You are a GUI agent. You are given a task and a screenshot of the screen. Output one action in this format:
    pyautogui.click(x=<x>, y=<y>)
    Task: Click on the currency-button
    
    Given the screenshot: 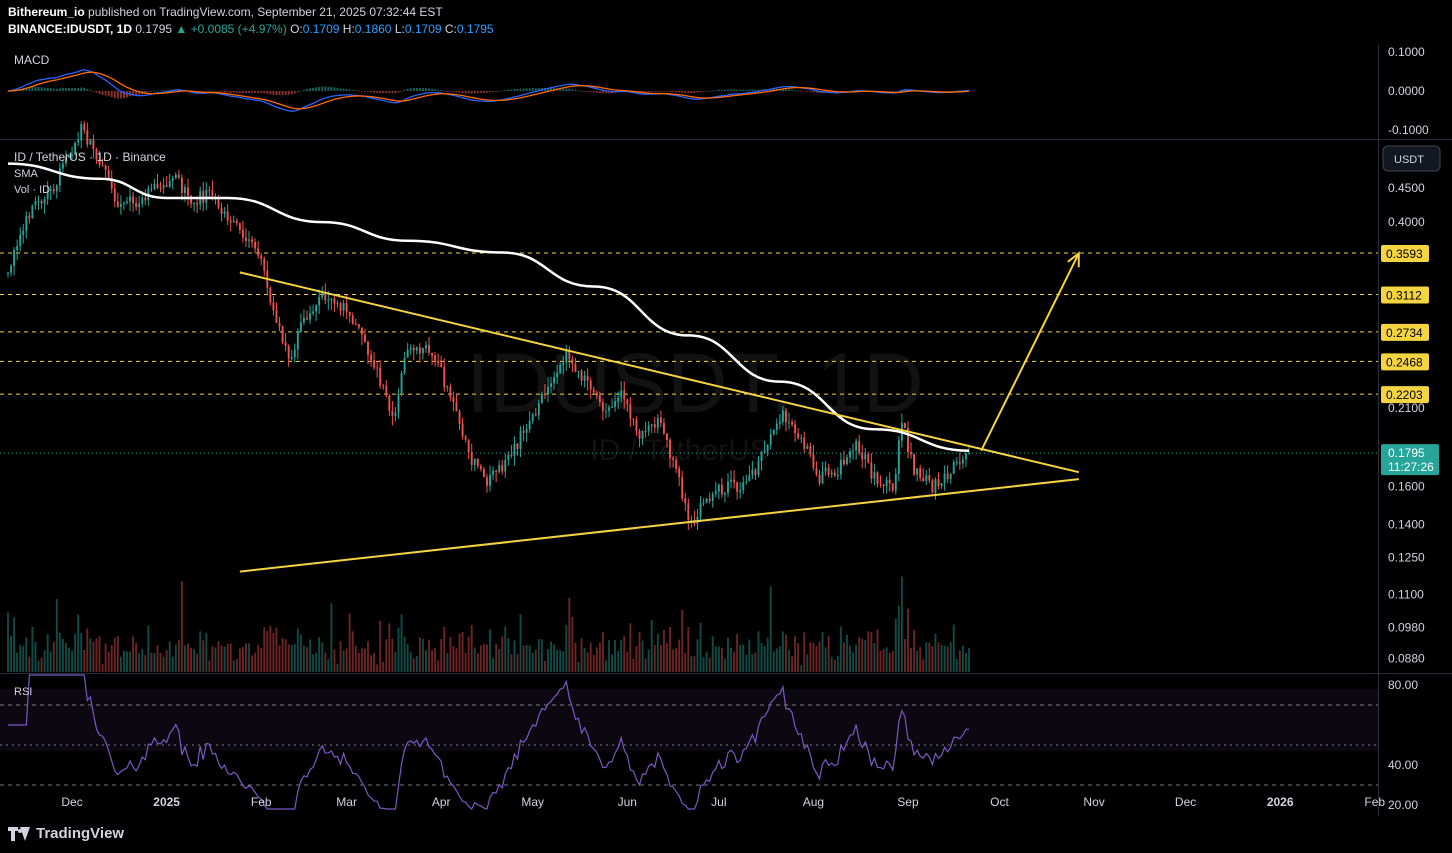 What is the action you would take?
    pyautogui.click(x=1411, y=158)
    